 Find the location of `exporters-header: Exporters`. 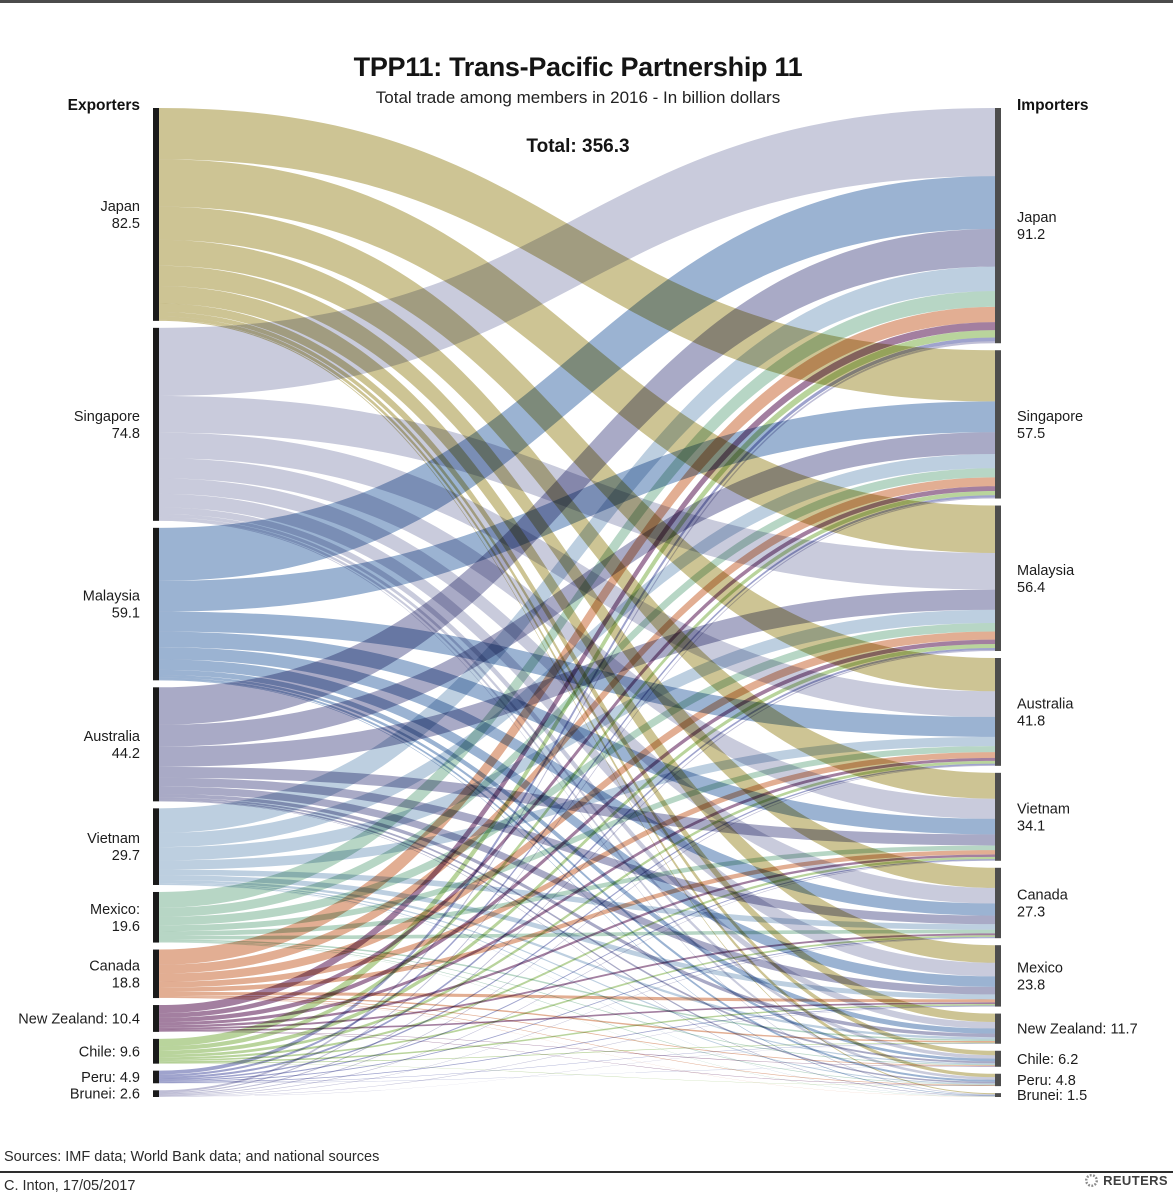

exporters-header: Exporters is located at coordinates (103, 105).